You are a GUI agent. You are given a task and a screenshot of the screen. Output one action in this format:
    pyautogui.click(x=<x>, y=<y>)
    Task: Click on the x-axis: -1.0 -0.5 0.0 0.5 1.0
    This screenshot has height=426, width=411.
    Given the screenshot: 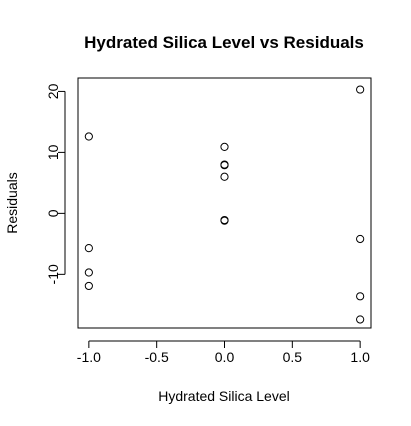 What is the action you would take?
    pyautogui.click(x=223, y=352)
    